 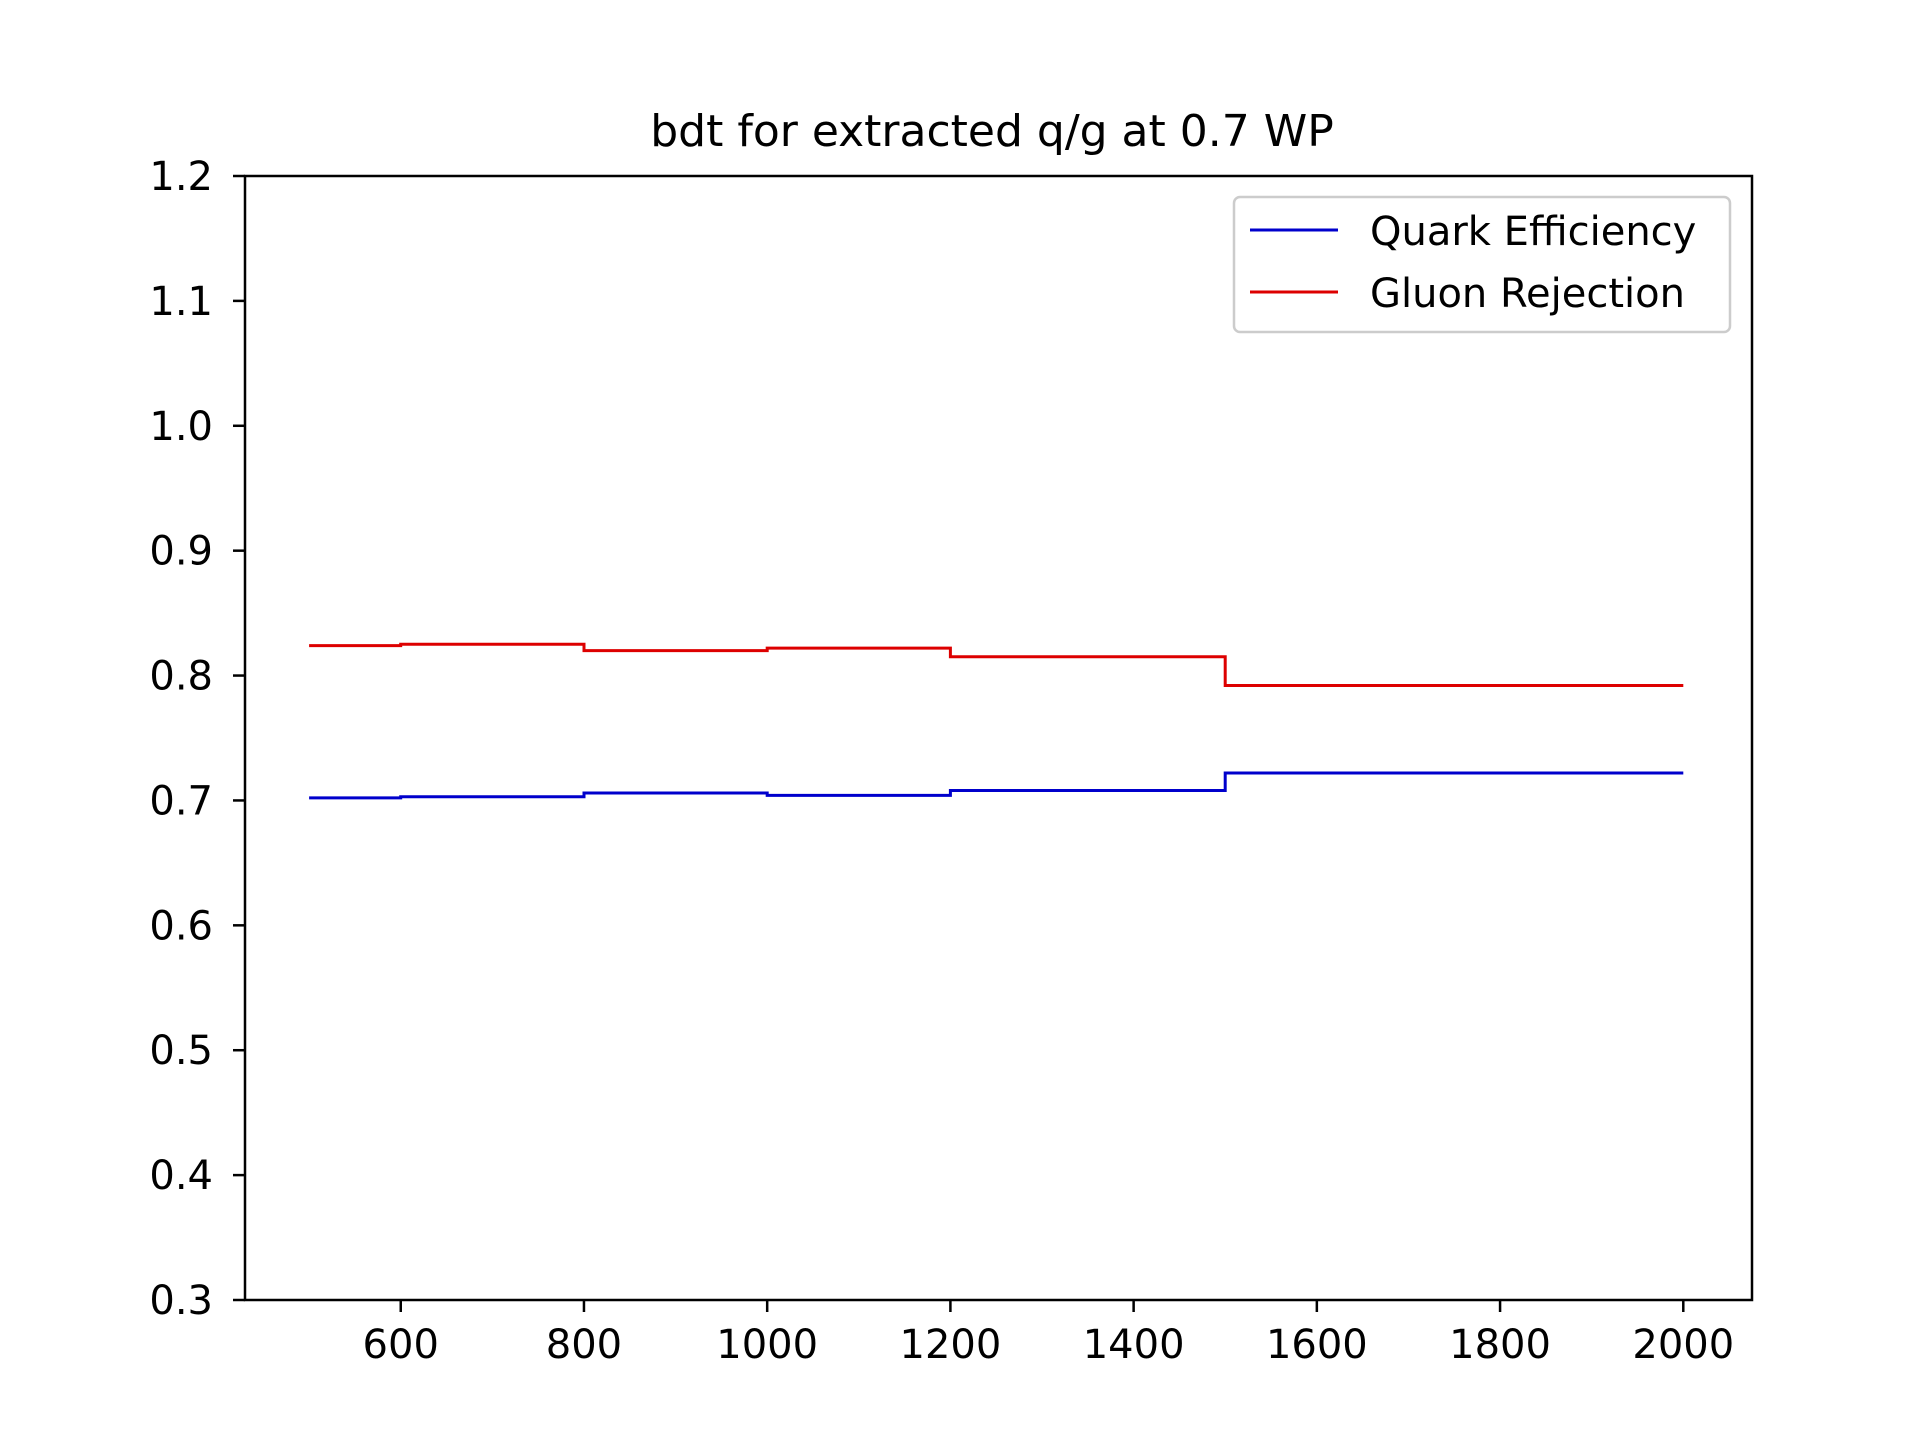 I want to click on legend-label-quark-efficiency: Quark Efficiency, so click(x=1533, y=232).